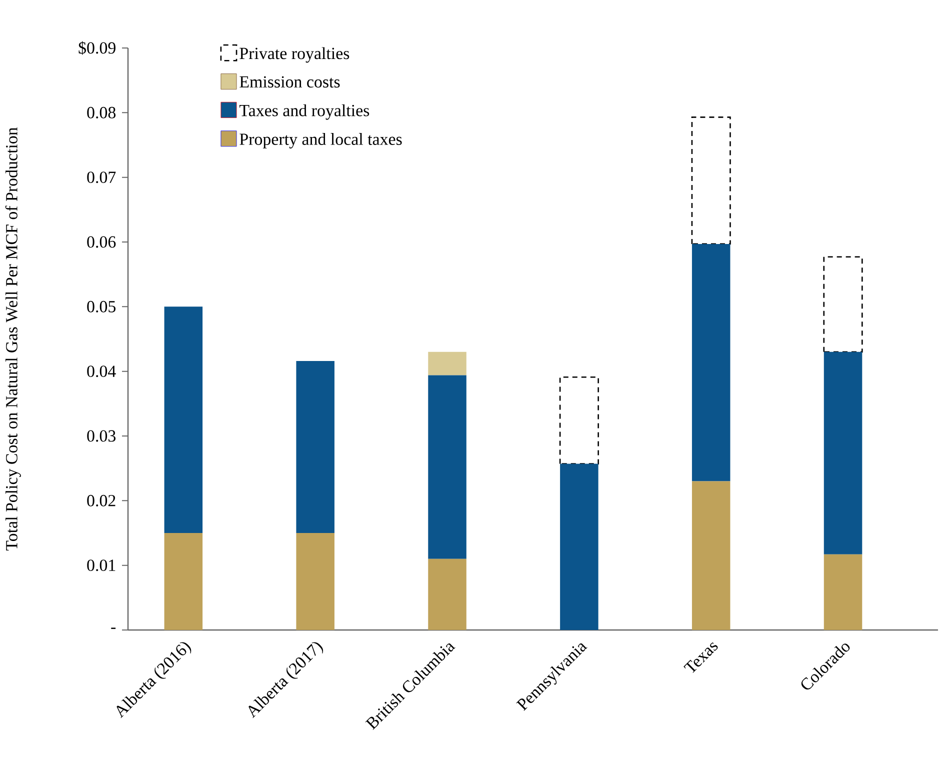 The height and width of the screenshot is (757, 939). Describe the element at coordinates (101, 500) in the screenshot. I see `y-tick-label: 0.02` at that location.